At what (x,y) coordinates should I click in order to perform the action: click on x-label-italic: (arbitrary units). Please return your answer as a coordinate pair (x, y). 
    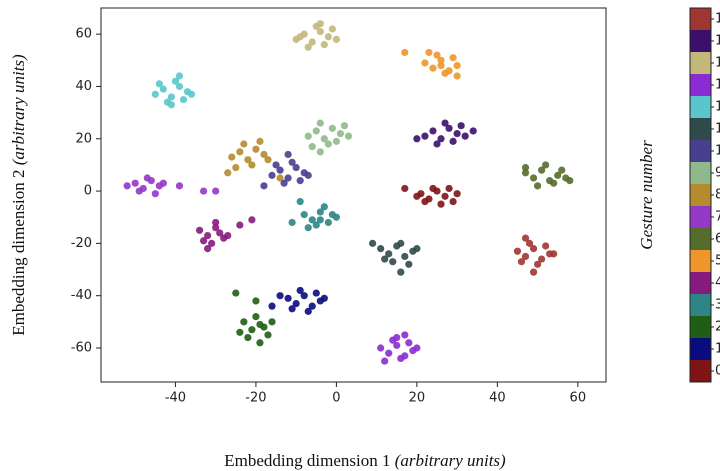
    Looking at the image, I should click on (450, 460).